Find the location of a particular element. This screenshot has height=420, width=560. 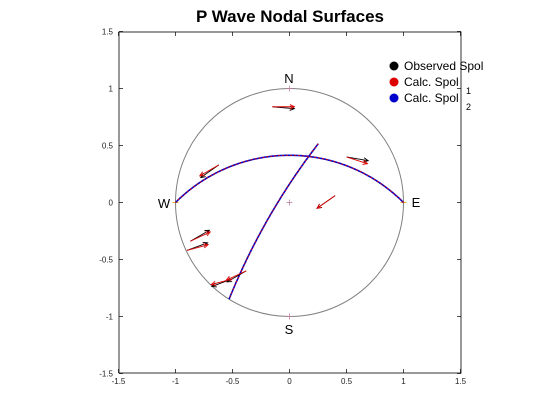

x-tick-label: 1 is located at coordinates (403, 381).